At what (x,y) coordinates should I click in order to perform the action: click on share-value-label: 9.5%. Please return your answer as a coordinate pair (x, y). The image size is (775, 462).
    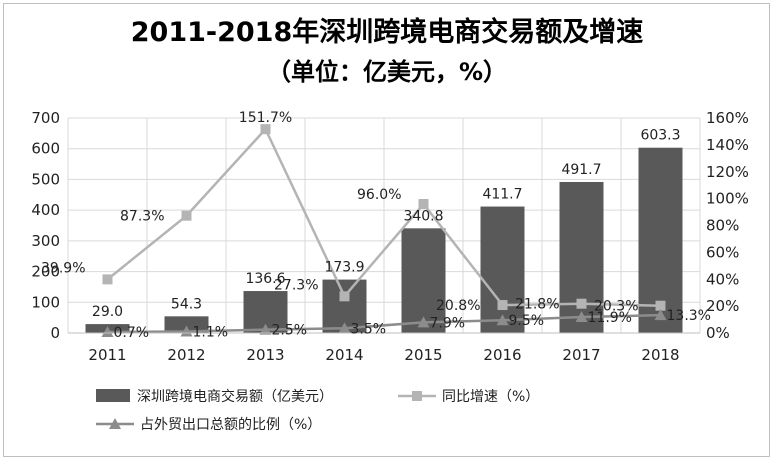
    Looking at the image, I should click on (527, 321).